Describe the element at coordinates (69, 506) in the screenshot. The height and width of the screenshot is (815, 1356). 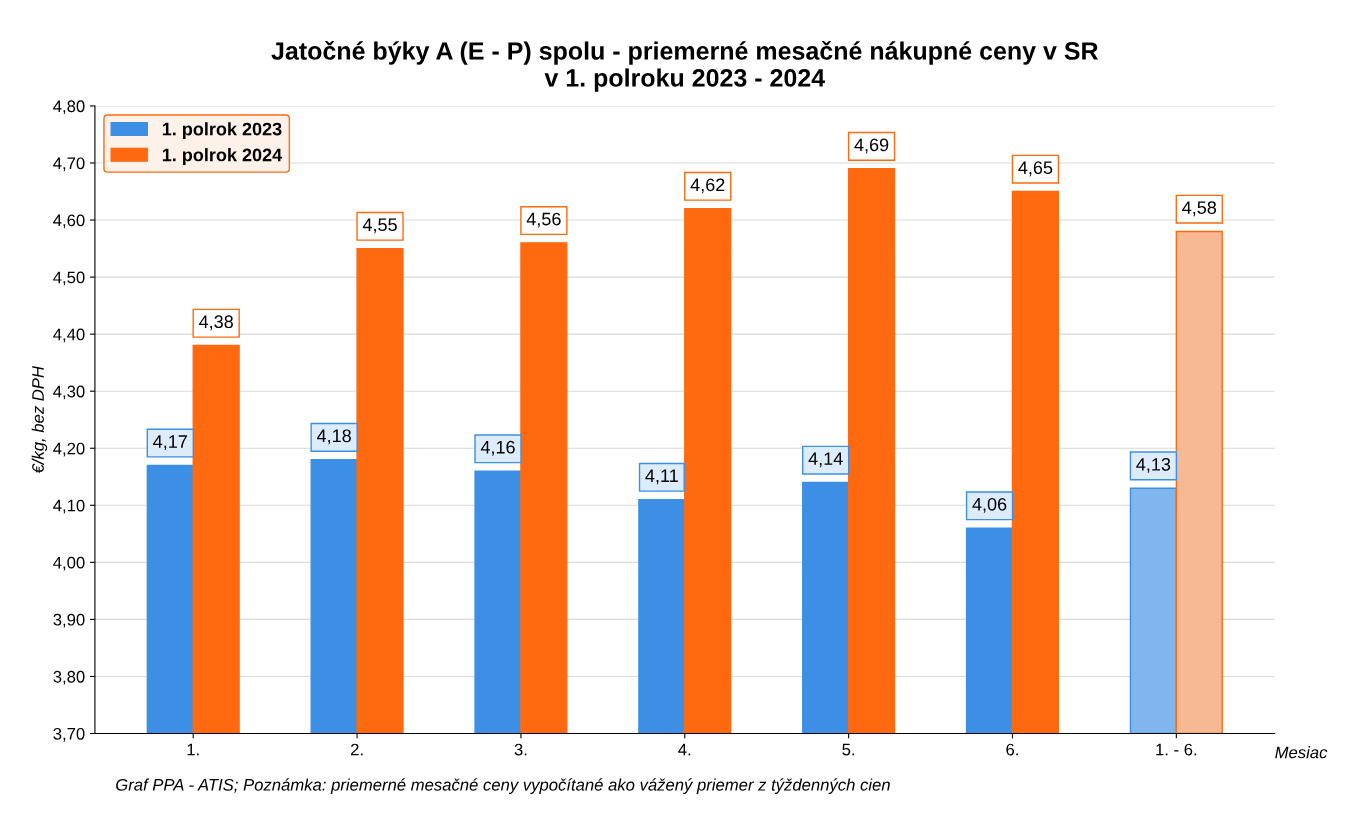
I see `y-tick-label: 4,10` at that location.